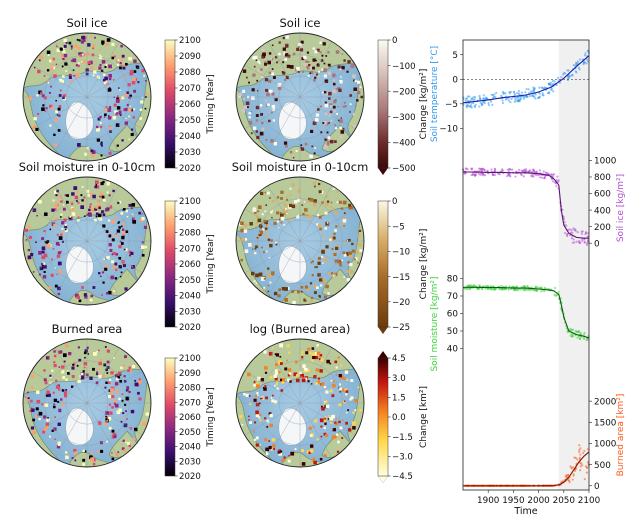 Image resolution: width=638 pixels, height=524 pixels. What do you see at coordinates (605, 402) in the screenshot?
I see `y-tick-label: 2000` at bounding box center [605, 402].